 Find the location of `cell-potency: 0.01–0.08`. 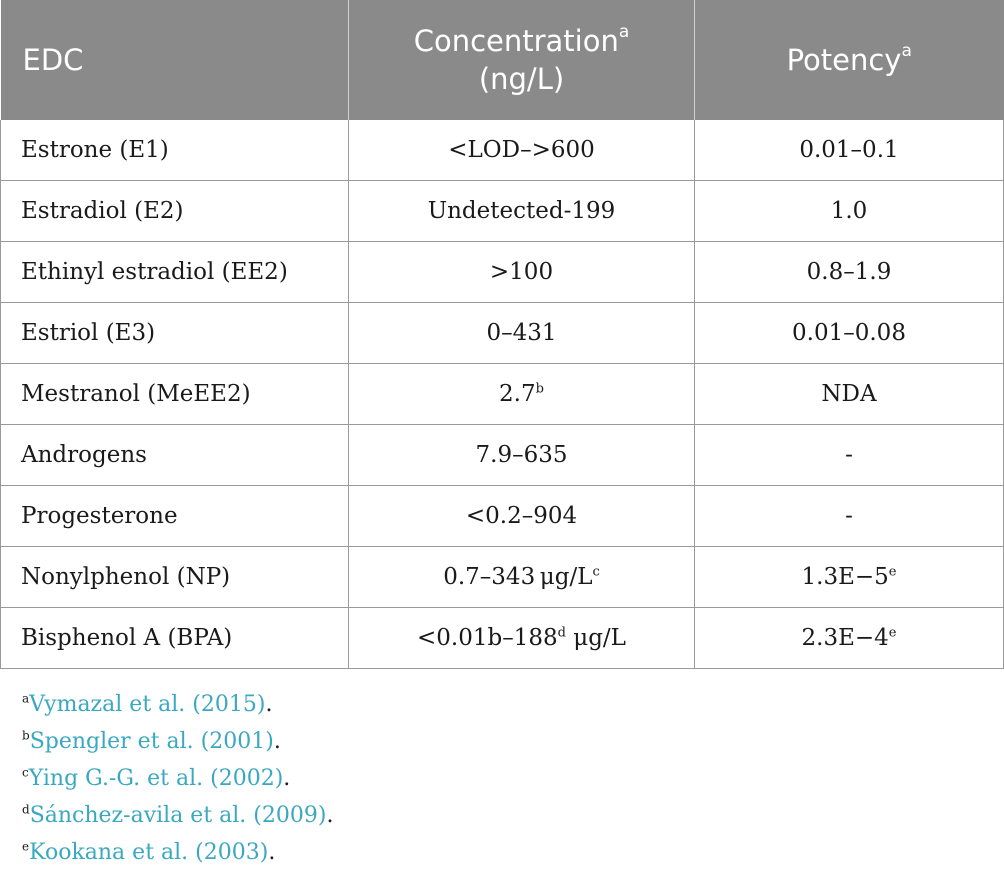

cell-potency: 0.01–0.08 is located at coordinates (849, 333).